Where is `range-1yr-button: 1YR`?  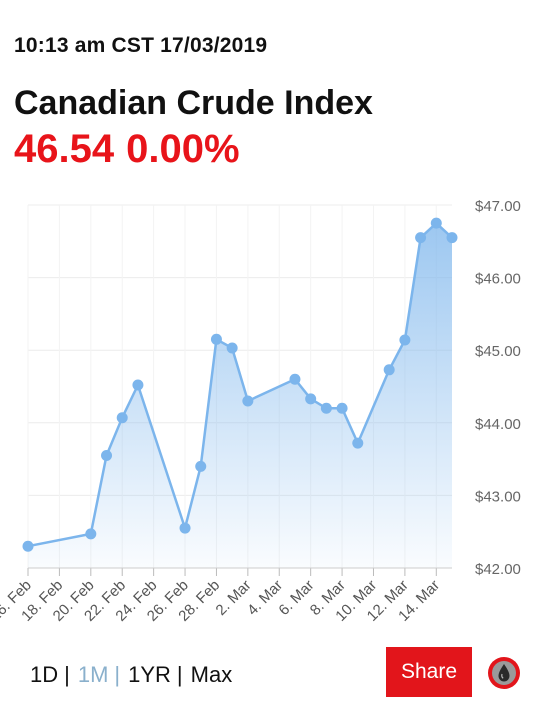
range-1yr-button: 1YR is located at coordinates (149, 674).